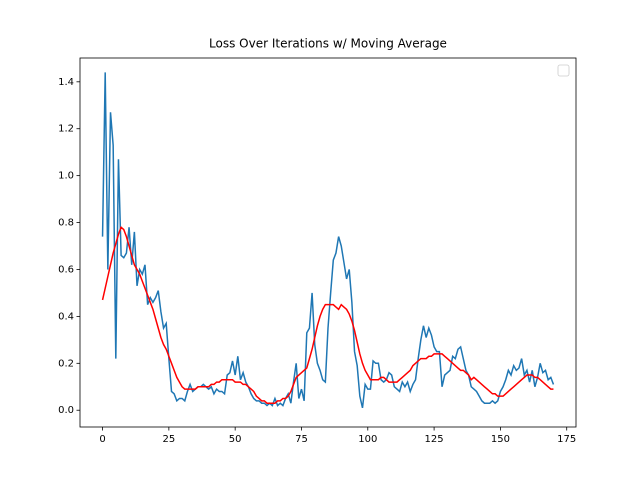  Describe the element at coordinates (500, 439) in the screenshot. I see `x-tick-label: 150` at that location.